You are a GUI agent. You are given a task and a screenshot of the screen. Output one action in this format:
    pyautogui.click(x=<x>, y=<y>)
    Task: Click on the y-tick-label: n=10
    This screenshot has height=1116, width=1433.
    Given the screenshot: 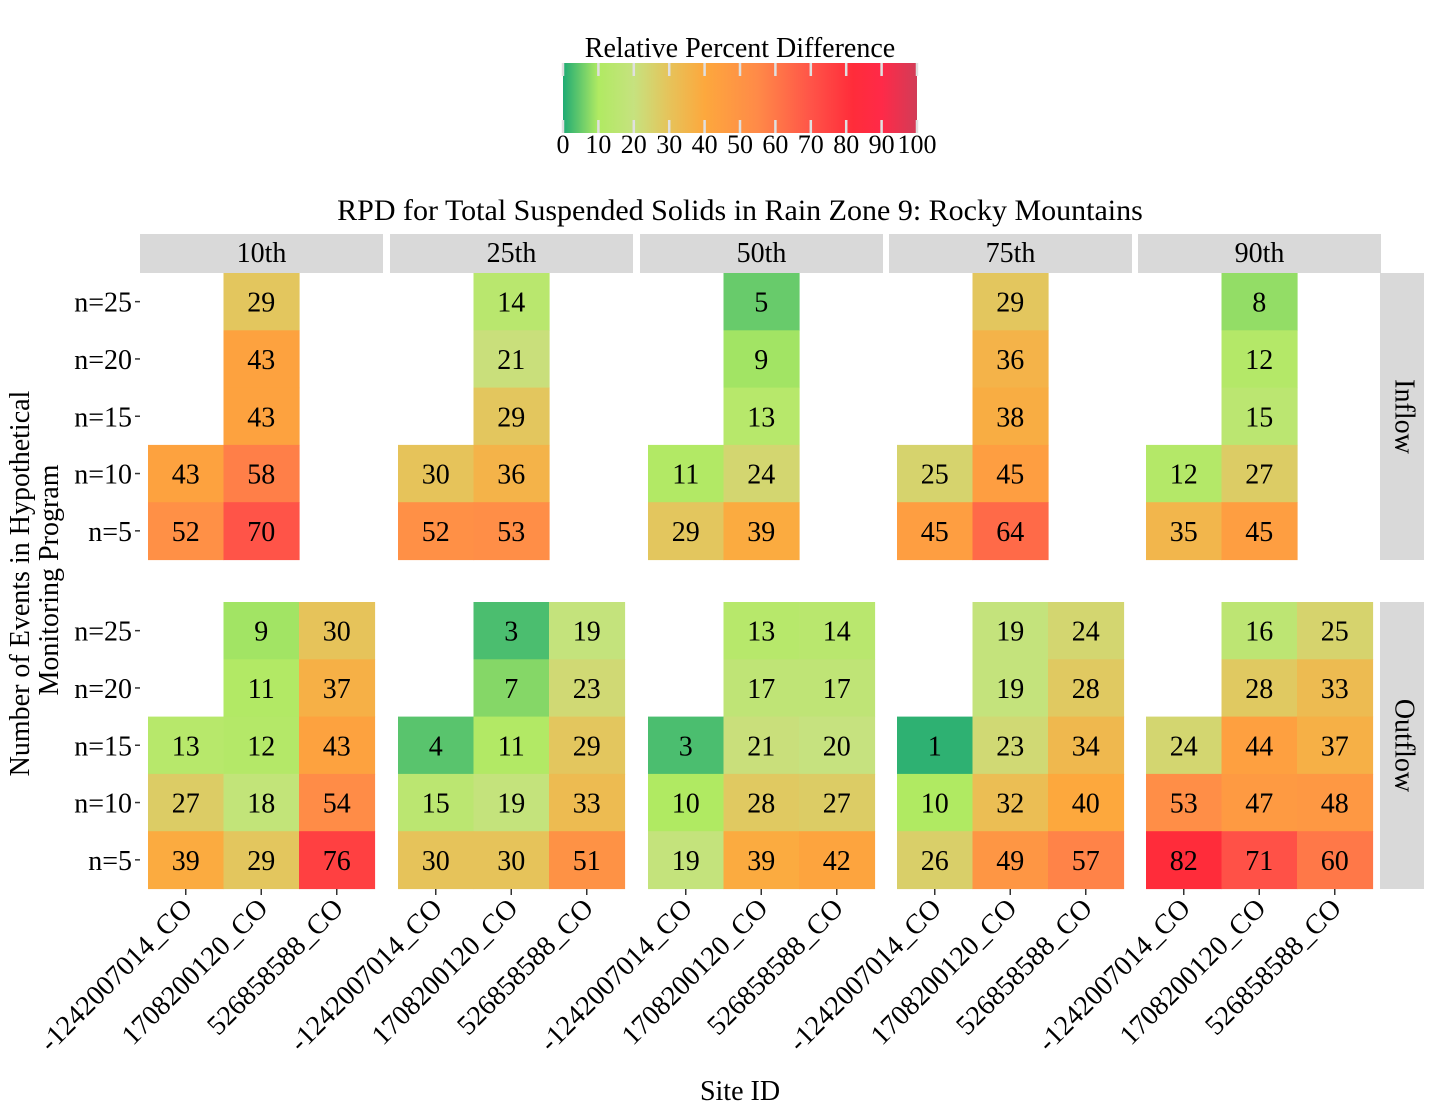 What is the action you would take?
    pyautogui.click(x=103, y=804)
    